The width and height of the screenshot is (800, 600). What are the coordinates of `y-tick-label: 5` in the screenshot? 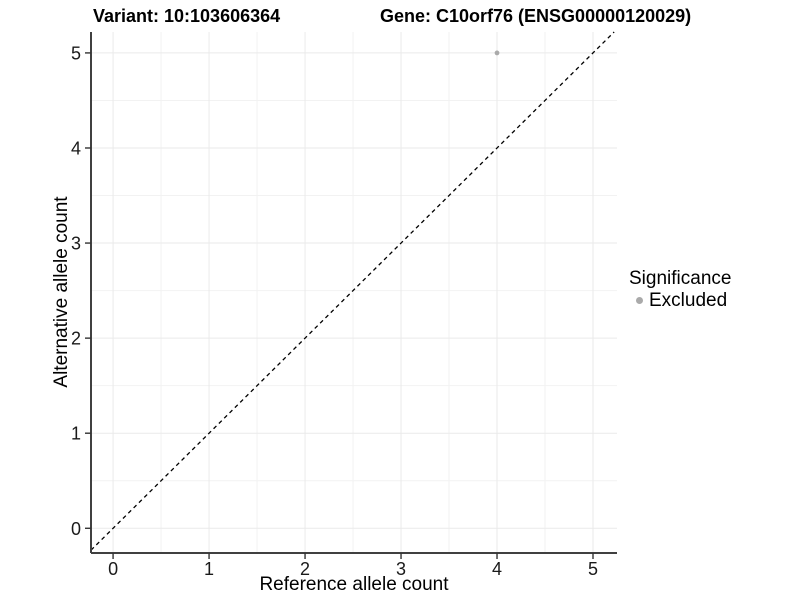 It's located at (76, 53).